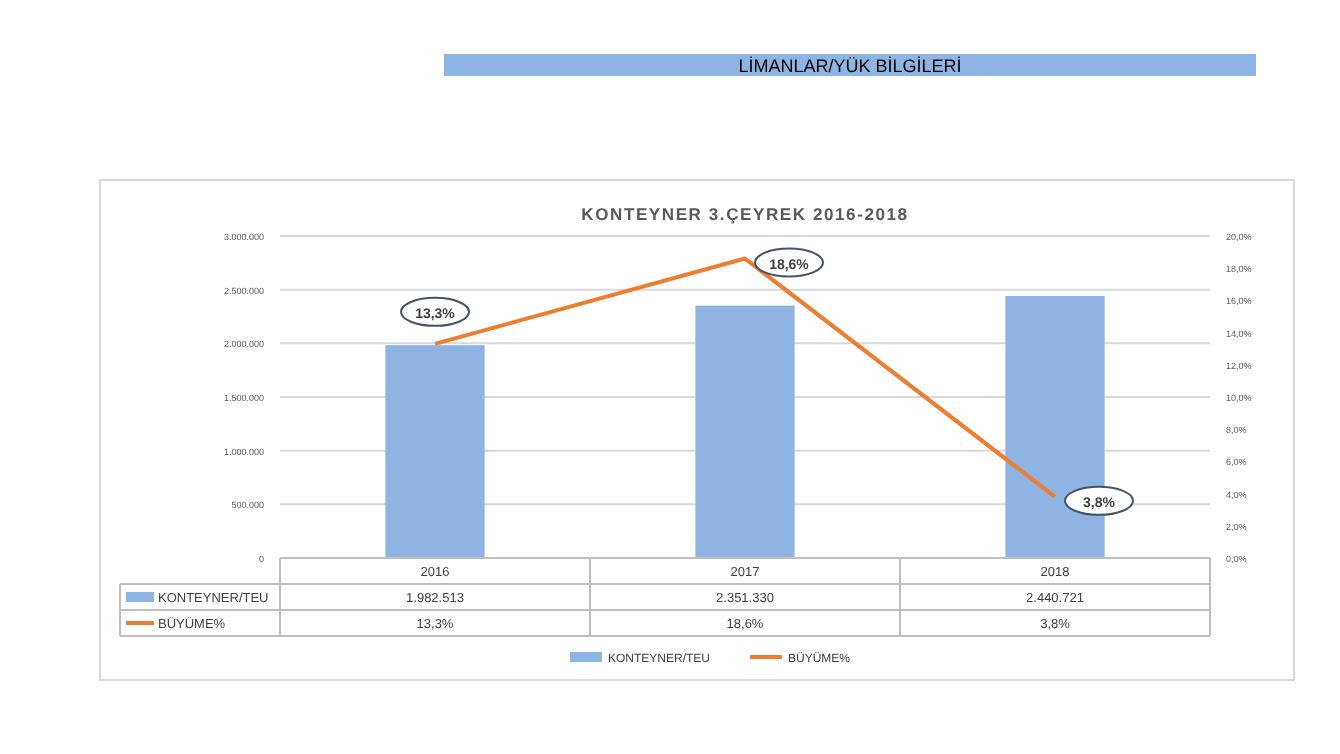 The image size is (1340, 754). What do you see at coordinates (850, 66) in the screenshot?
I see `text: LİMANLAR/YÜK BİLGİLERİ` at bounding box center [850, 66].